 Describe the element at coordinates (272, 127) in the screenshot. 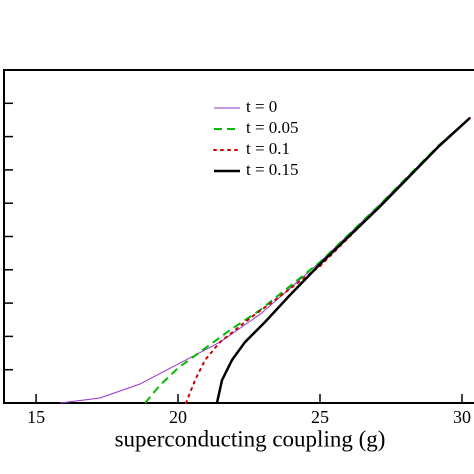

I see `legend-label: t = 0.05` at that location.